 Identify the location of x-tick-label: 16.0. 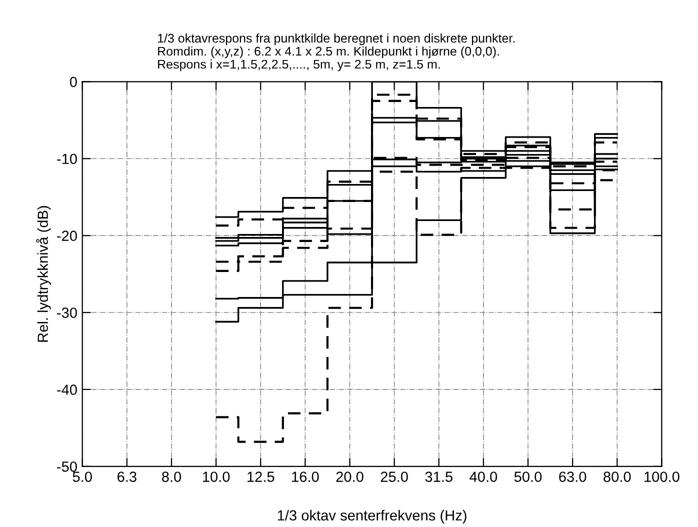
(305, 477).